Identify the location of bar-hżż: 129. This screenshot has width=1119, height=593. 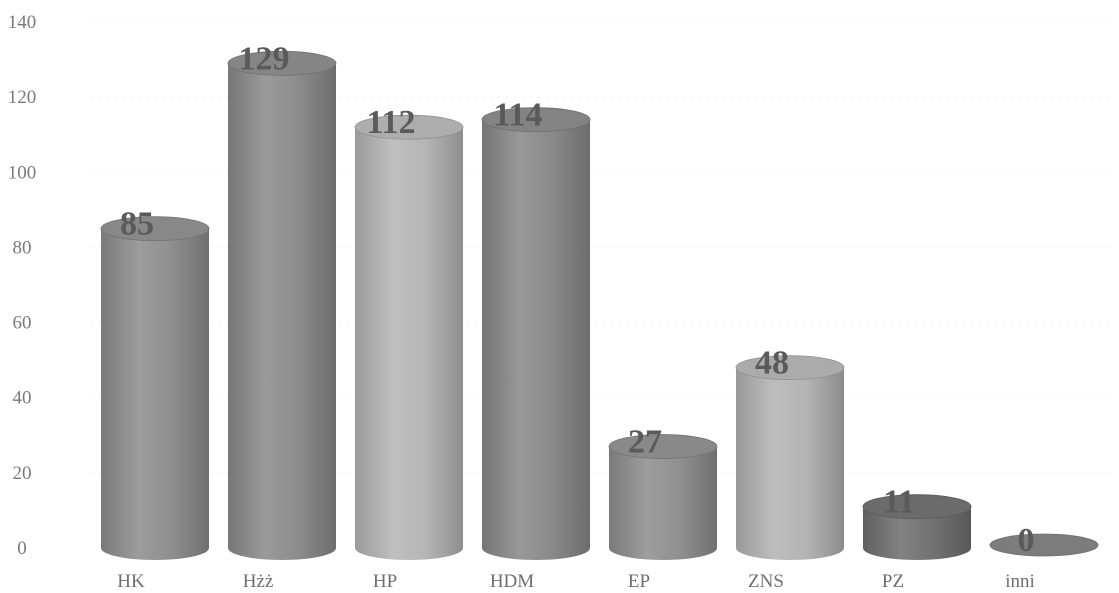
(282, 300).